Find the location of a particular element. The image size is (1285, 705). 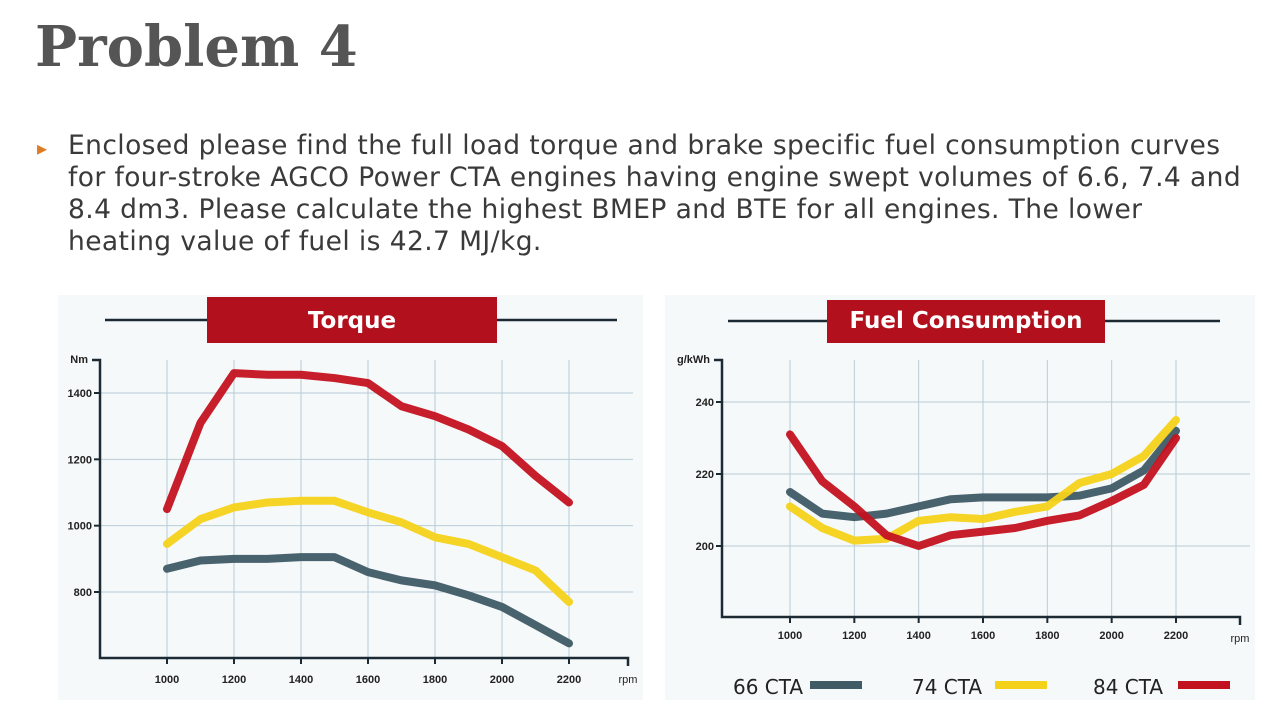

y-tick-label: 800 is located at coordinates (83, 593).